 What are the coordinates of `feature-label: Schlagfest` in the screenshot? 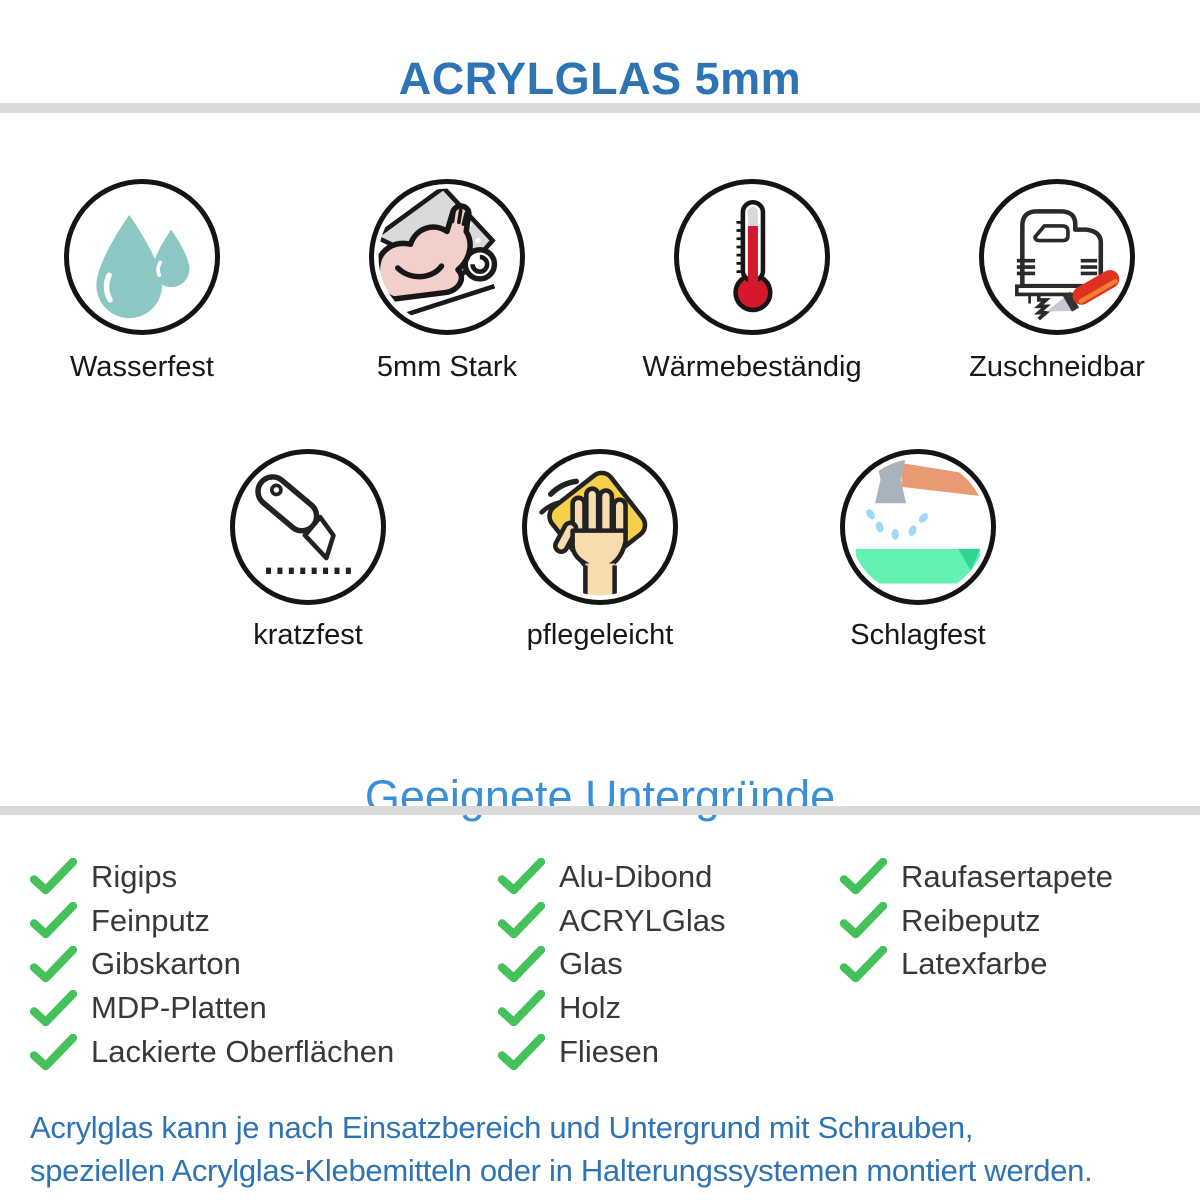 It's located at (918, 635).